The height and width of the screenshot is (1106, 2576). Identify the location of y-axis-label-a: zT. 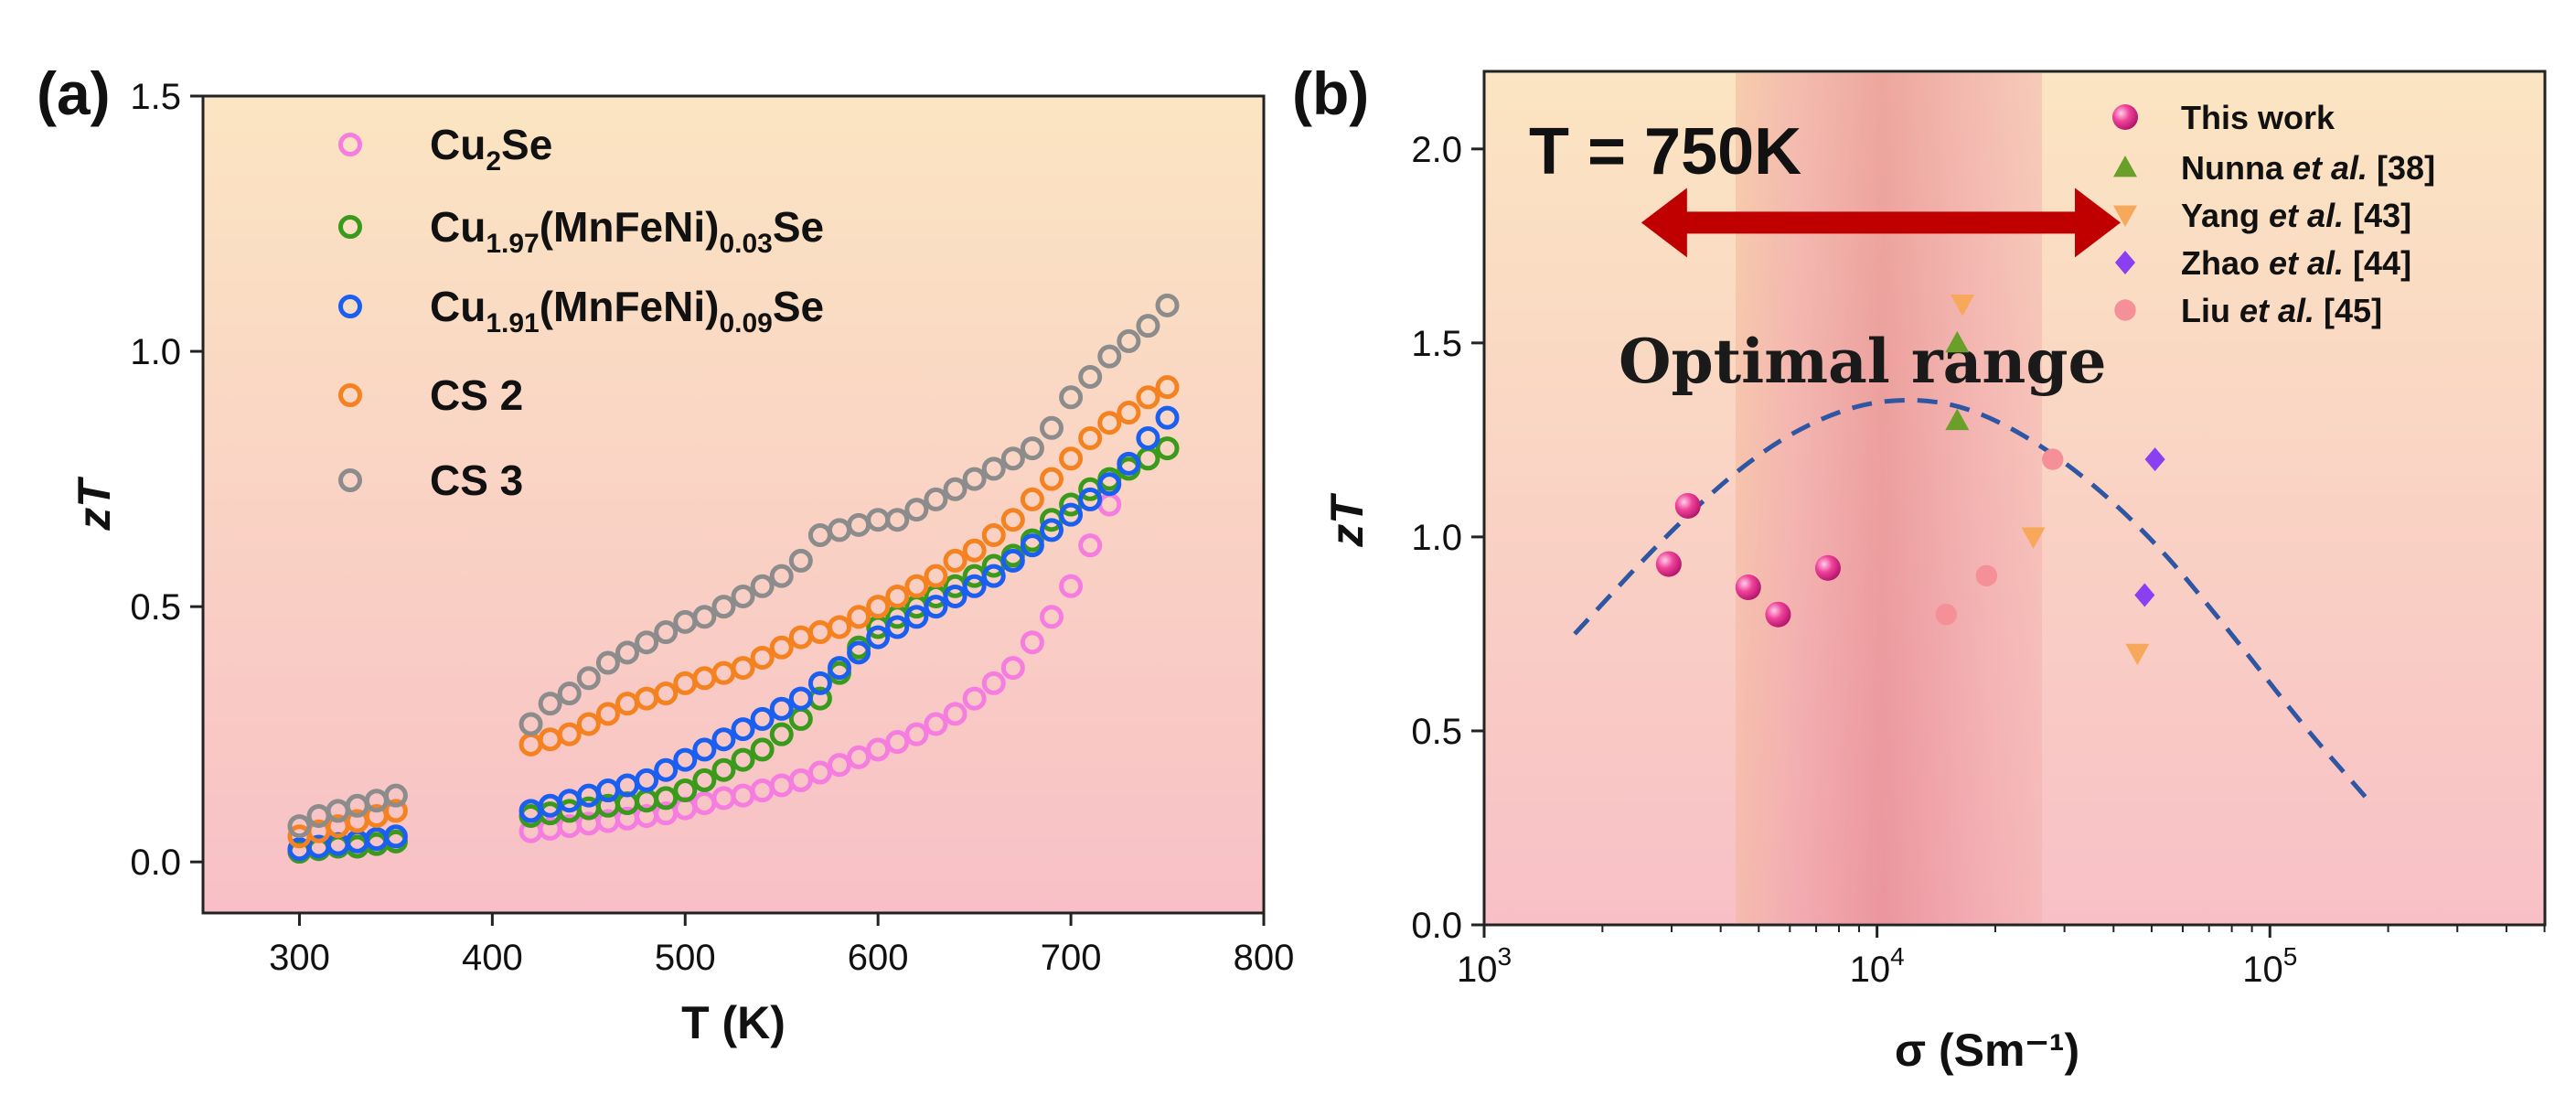
(94, 504).